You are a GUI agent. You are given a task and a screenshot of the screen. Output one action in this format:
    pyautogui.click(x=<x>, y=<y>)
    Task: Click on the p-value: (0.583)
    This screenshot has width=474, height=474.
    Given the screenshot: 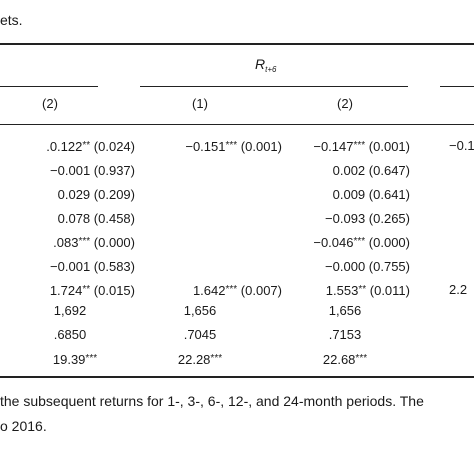 What is the action you would take?
    pyautogui.click(x=114, y=266)
    